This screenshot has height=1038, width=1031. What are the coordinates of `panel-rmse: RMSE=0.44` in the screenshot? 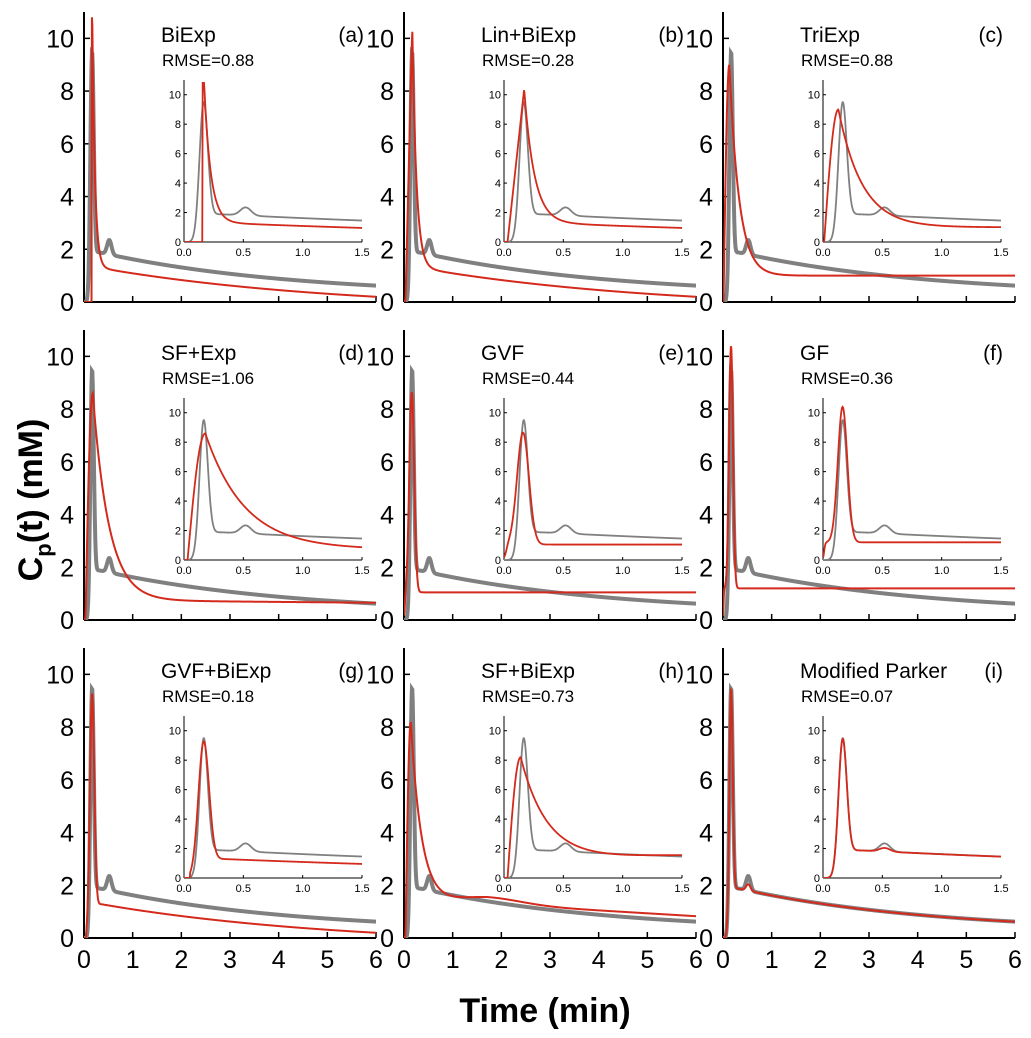 It's located at (528, 378).